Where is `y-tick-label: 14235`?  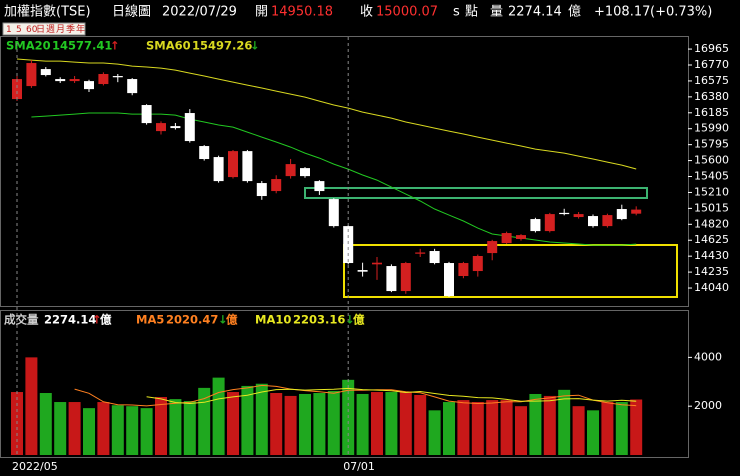
y-tick-label: 14235 is located at coordinates (711, 271).